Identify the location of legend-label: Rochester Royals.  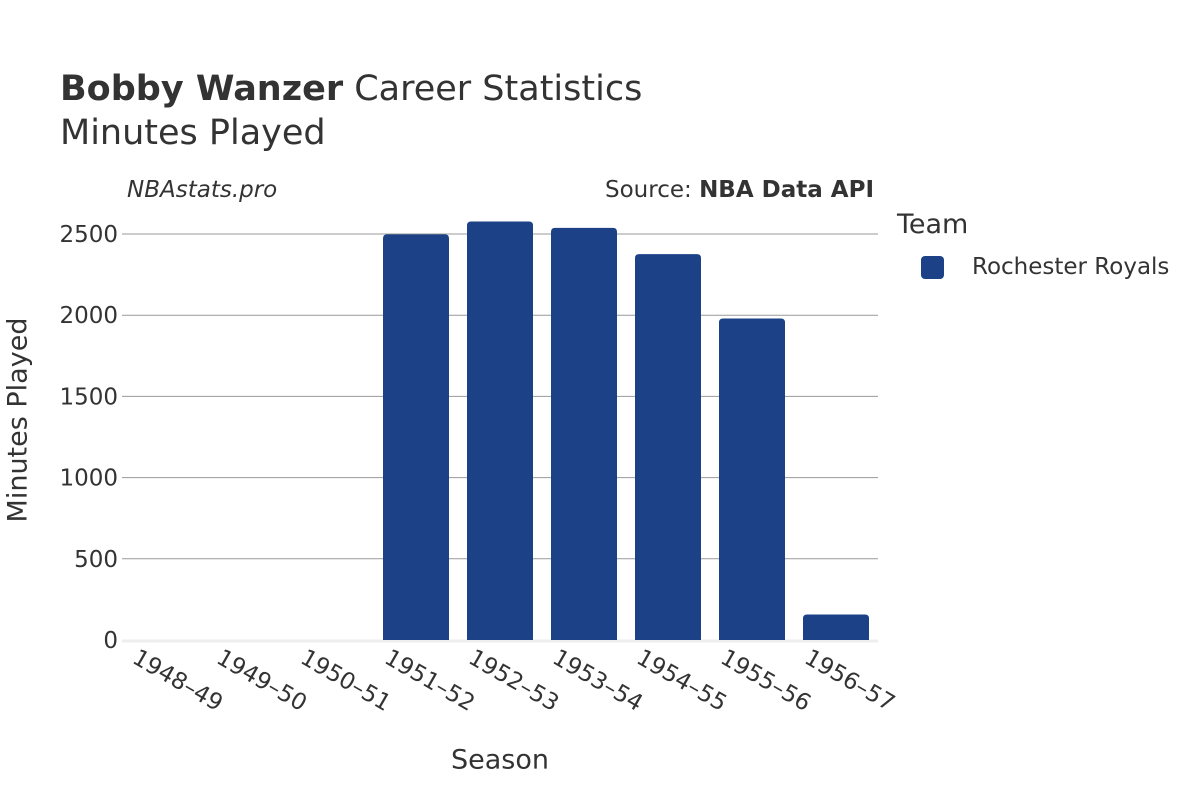
(1071, 267).